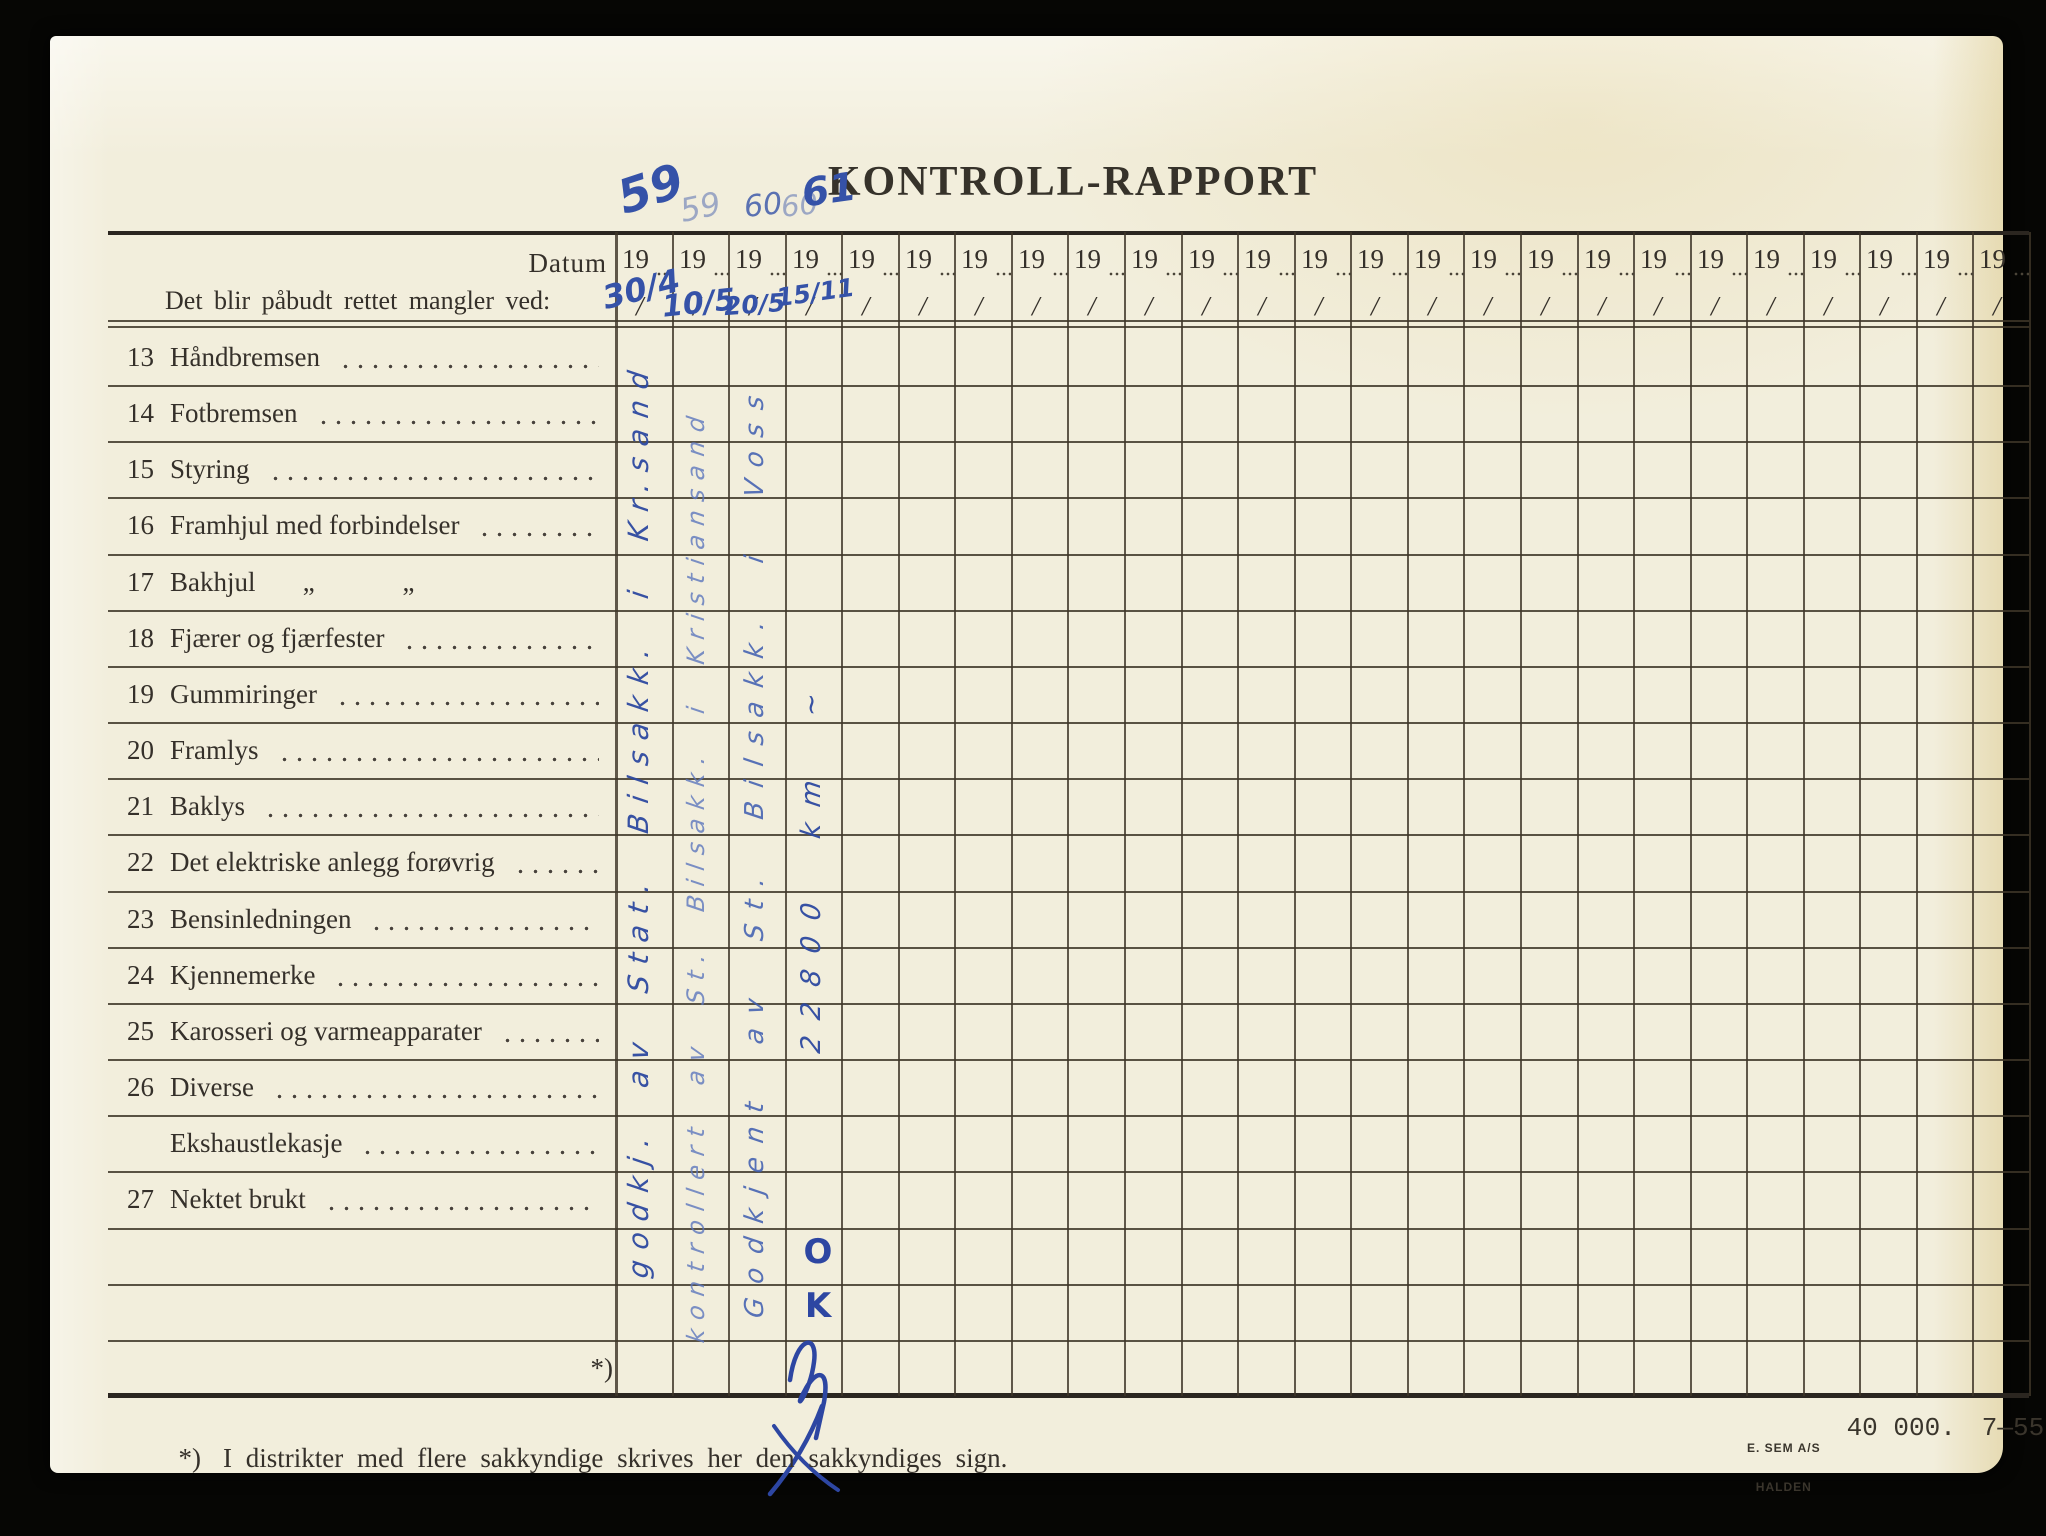 The height and width of the screenshot is (1536, 2046). What do you see at coordinates (360, 525) in the screenshot?
I see `inspection-row: 16 Framhjul med forbindelser` at bounding box center [360, 525].